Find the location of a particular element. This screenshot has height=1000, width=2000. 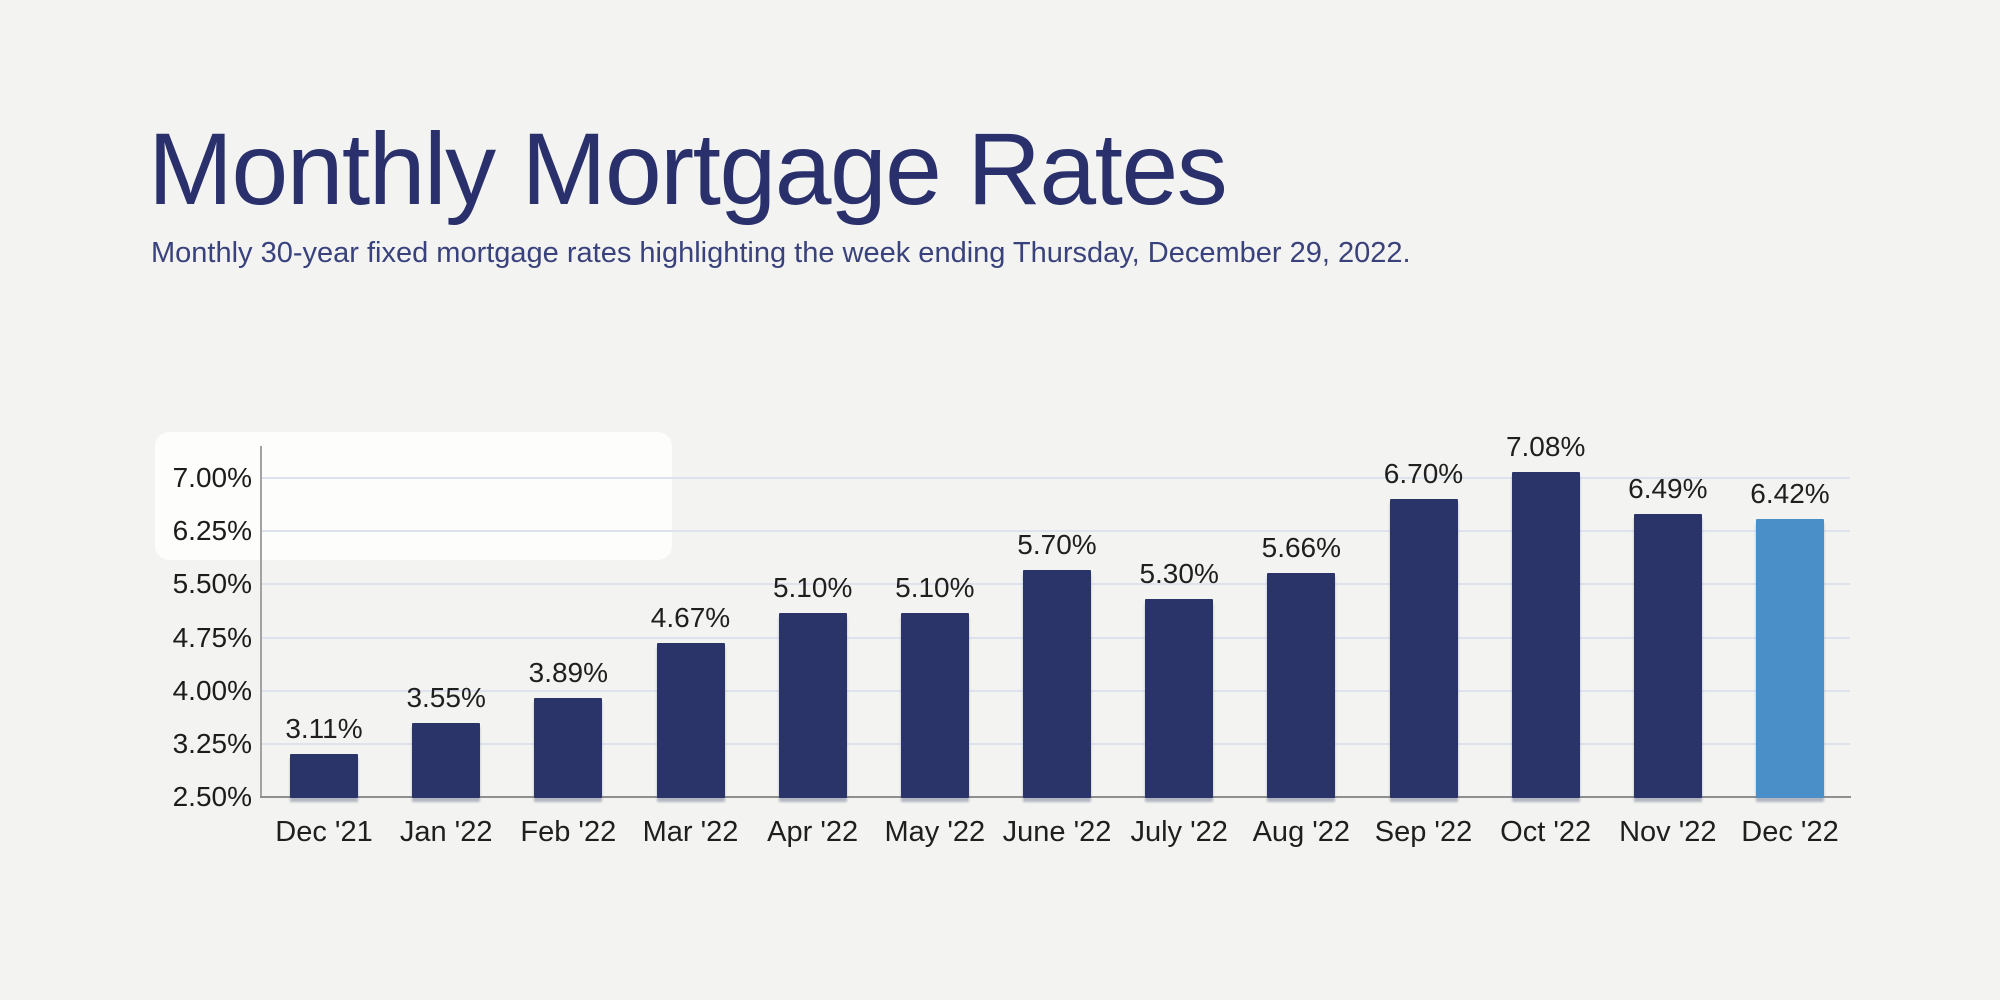

x-tick-label-may-22: May '22 is located at coordinates (935, 832).